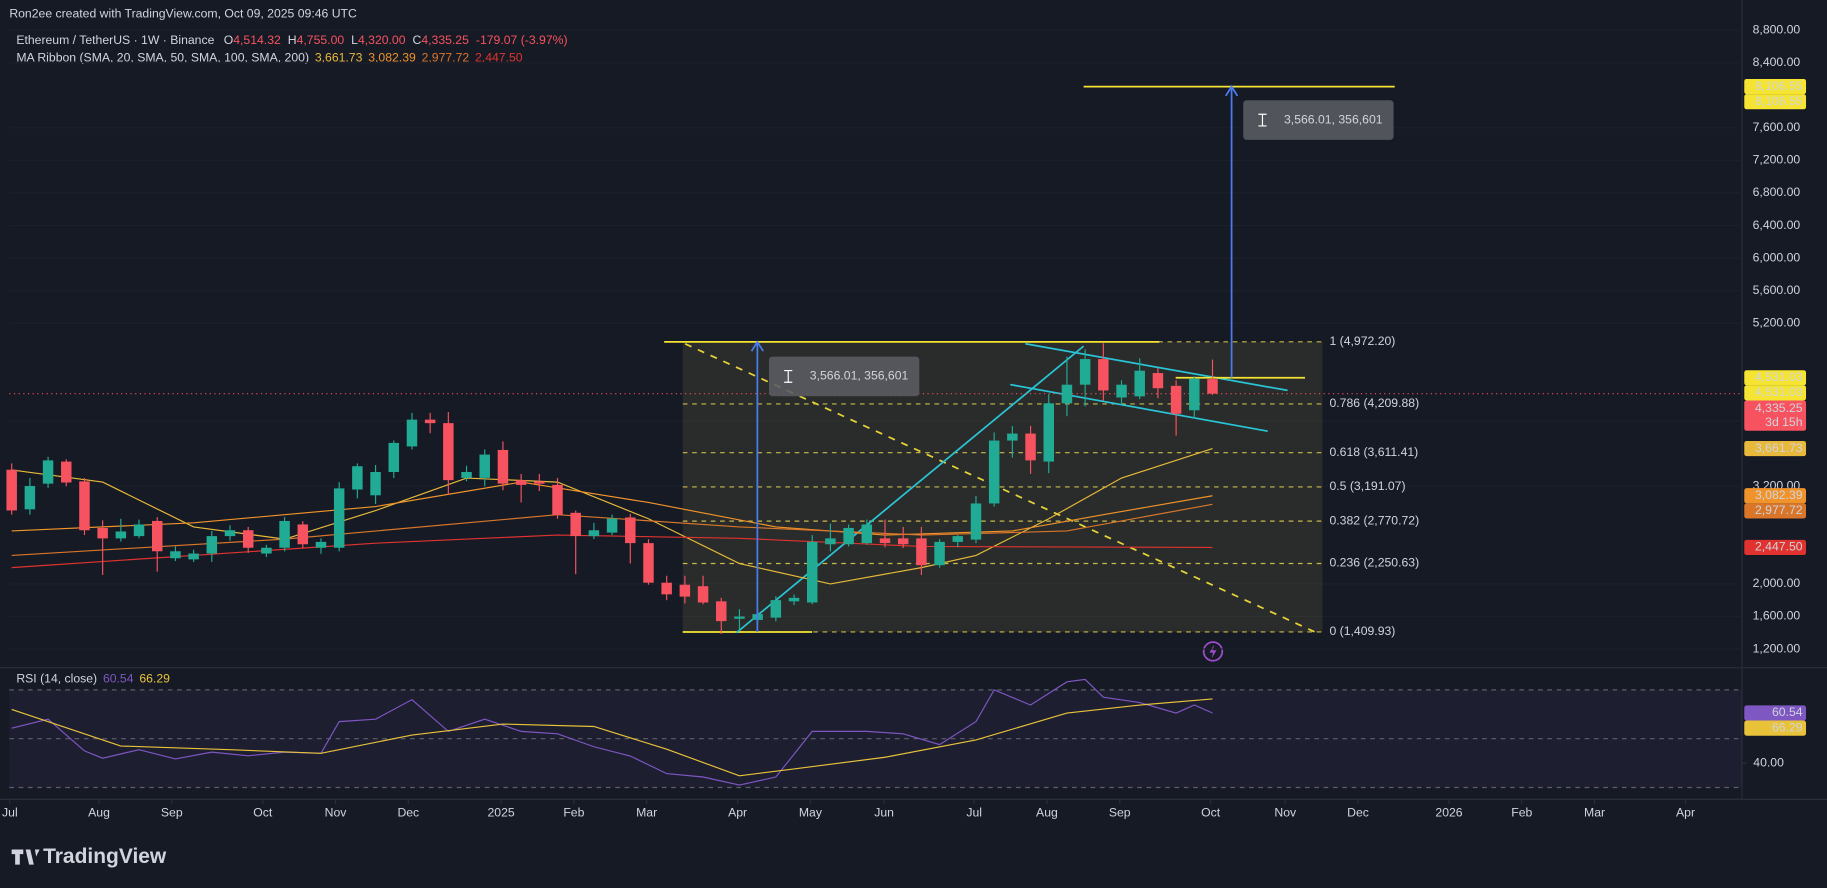 This screenshot has width=1827, height=888. I want to click on fib-label: 0.236 (2,250.63), so click(1374, 563).